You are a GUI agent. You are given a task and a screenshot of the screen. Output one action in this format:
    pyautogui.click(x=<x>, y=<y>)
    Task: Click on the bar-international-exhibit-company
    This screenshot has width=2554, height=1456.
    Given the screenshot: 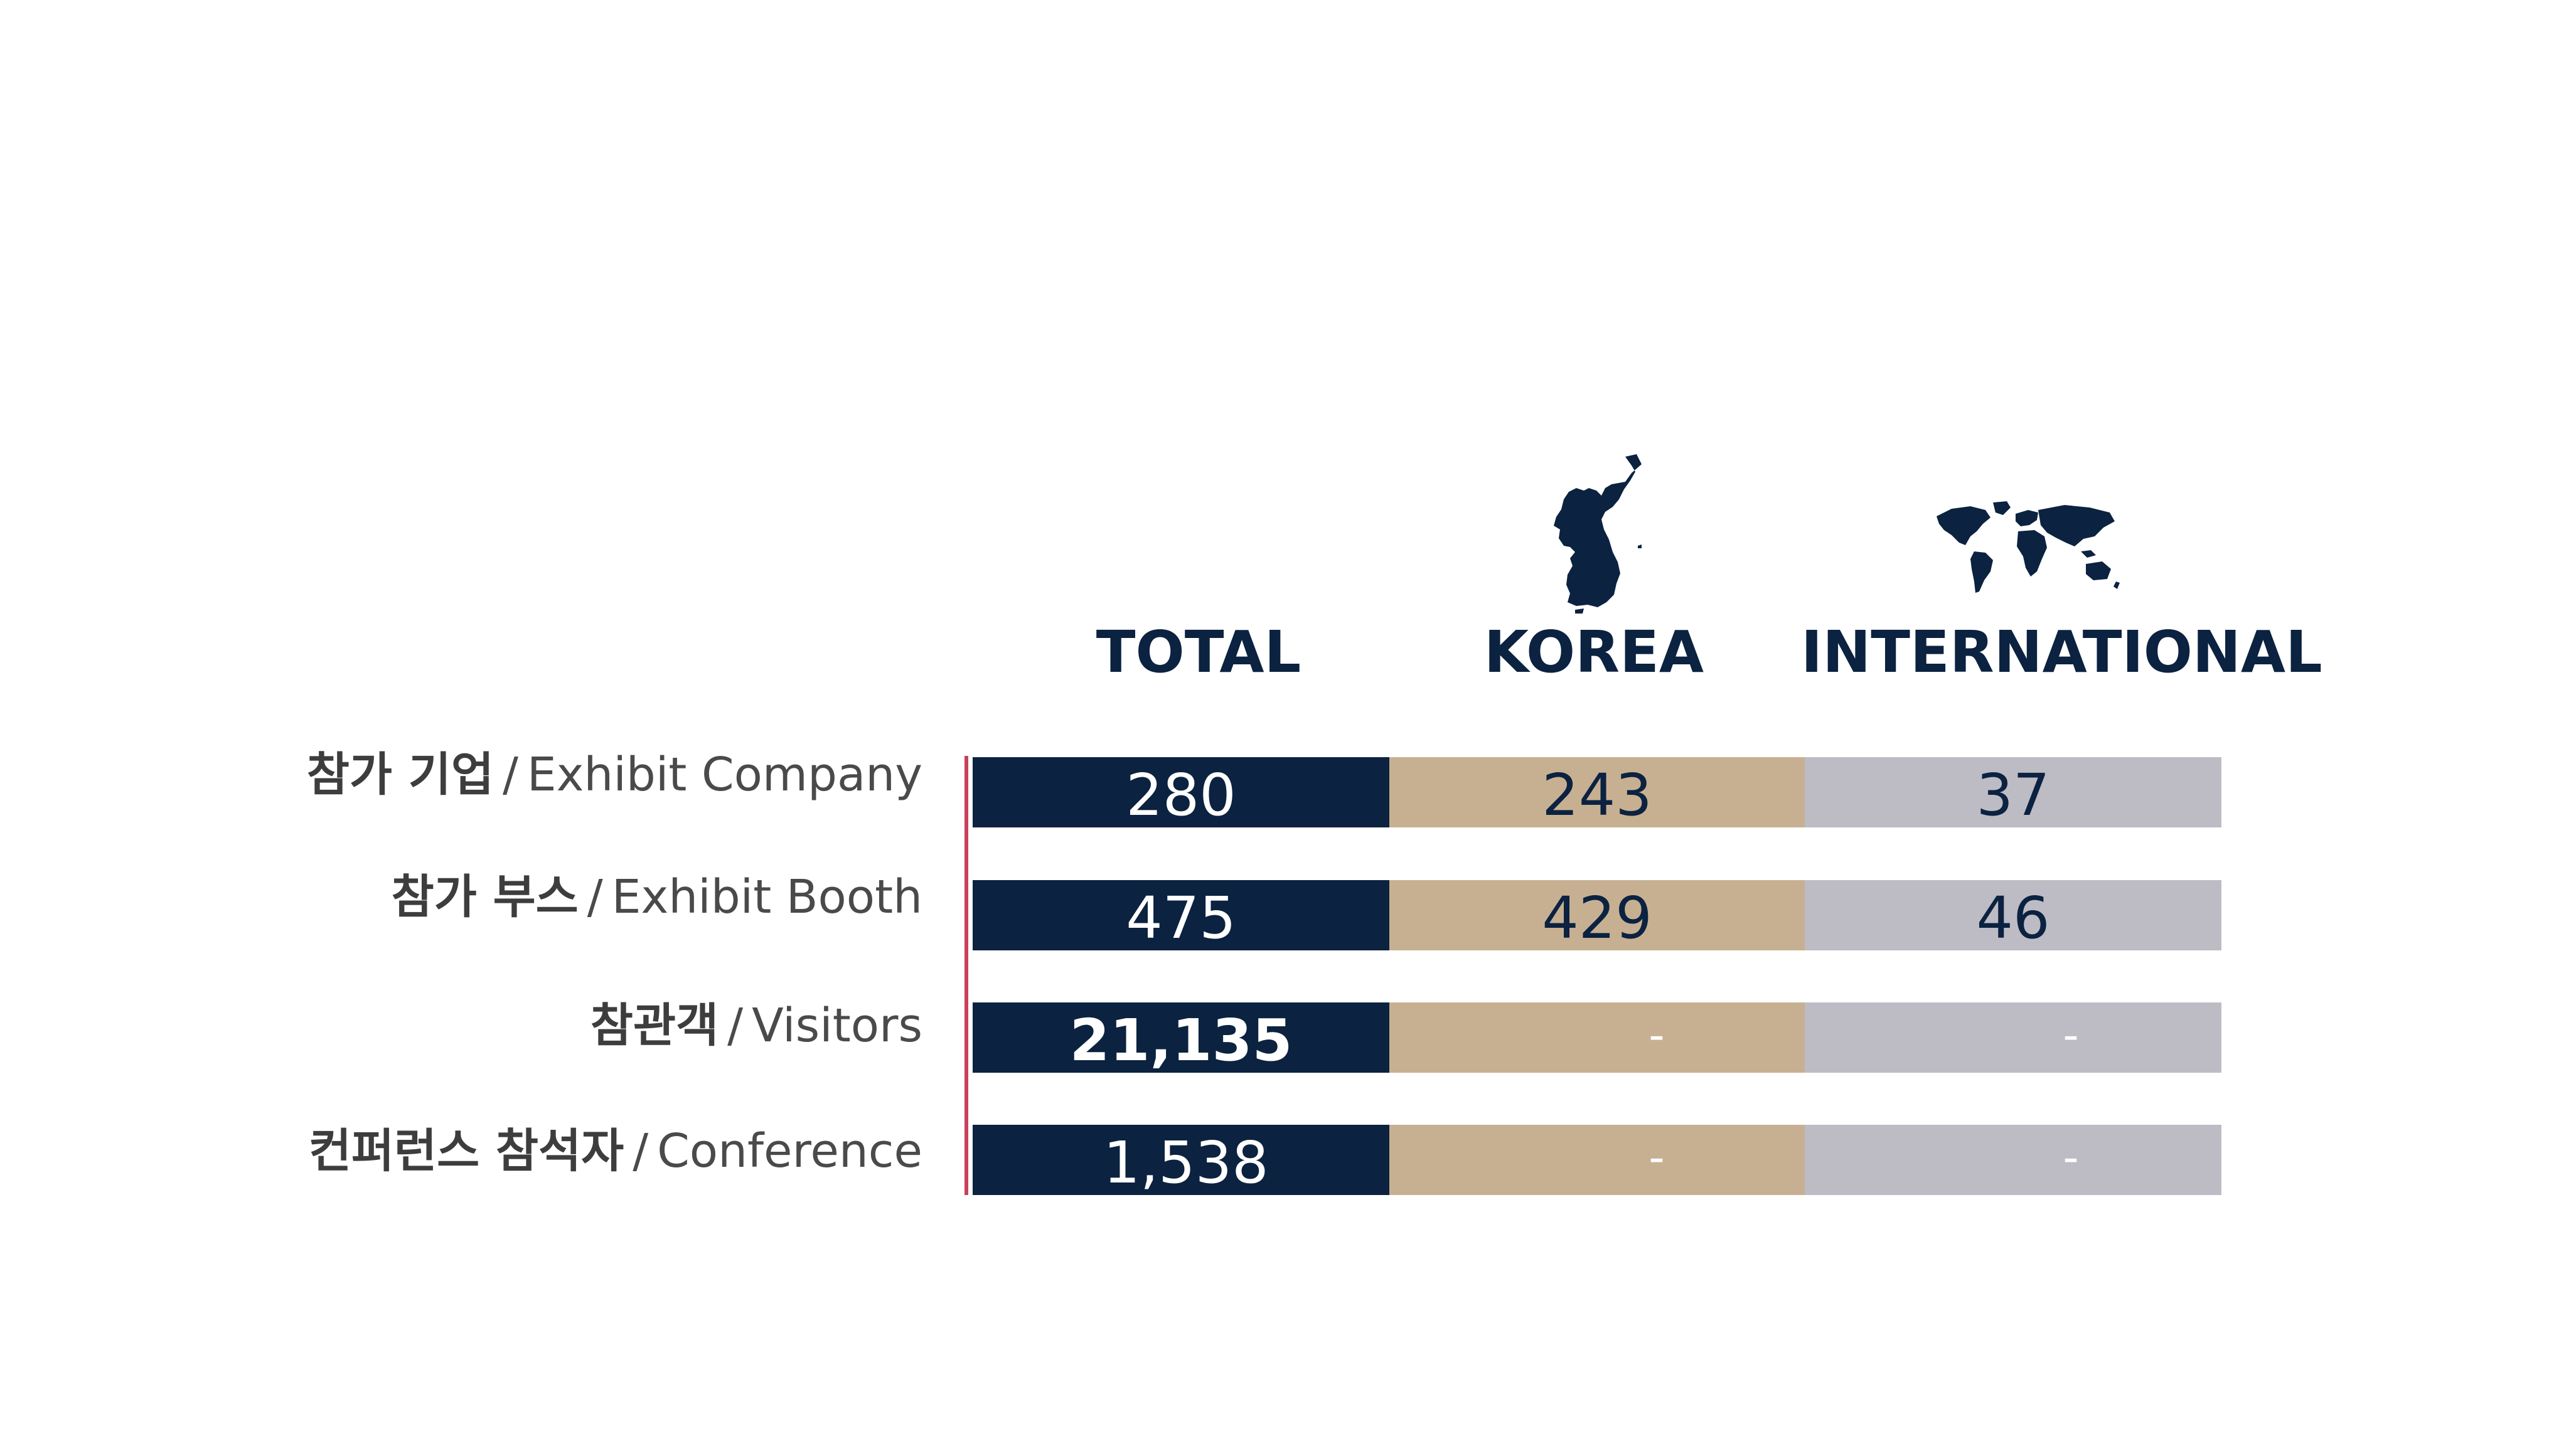 What is the action you would take?
    pyautogui.click(x=2013, y=792)
    